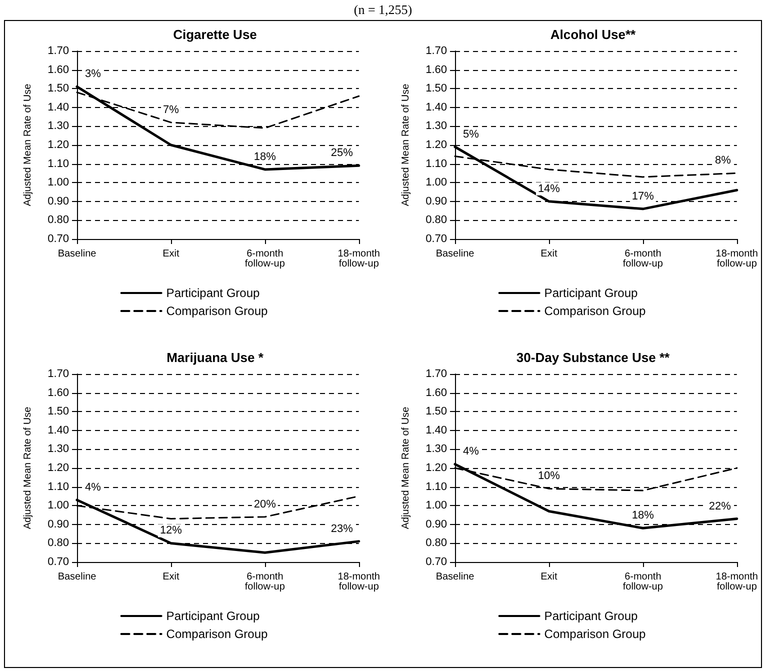 Image resolution: width=766 pixels, height=672 pixels. What do you see at coordinates (549, 188) in the screenshot?
I see `annotation: 14%` at bounding box center [549, 188].